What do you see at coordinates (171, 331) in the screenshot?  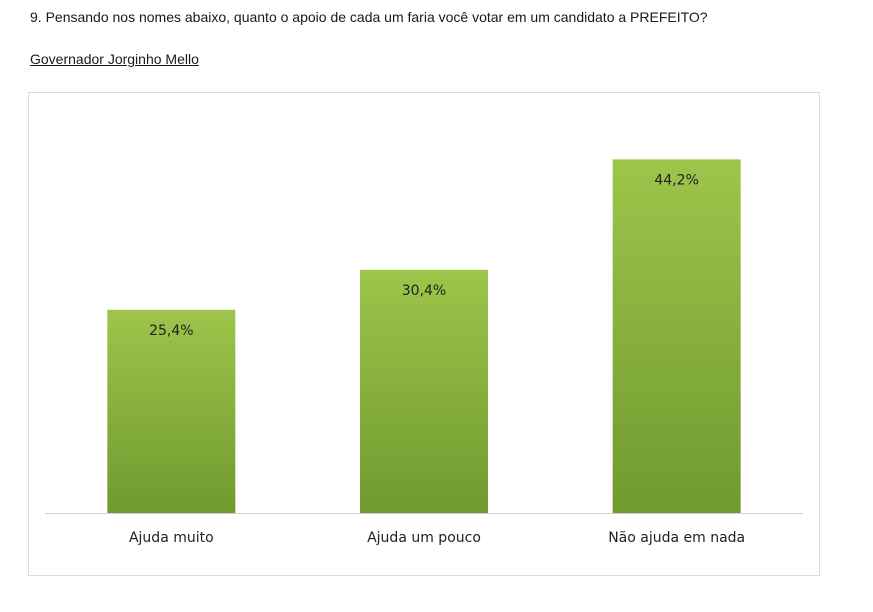 I see `data-label-0: 25,4%` at bounding box center [171, 331].